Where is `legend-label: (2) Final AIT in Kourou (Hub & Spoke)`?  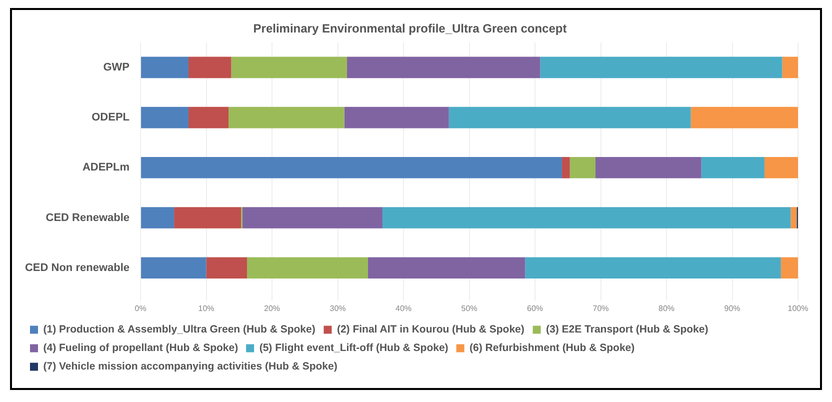 legend-label: (2) Final AIT in Kourou (Hub & Spoke) is located at coordinates (430, 330).